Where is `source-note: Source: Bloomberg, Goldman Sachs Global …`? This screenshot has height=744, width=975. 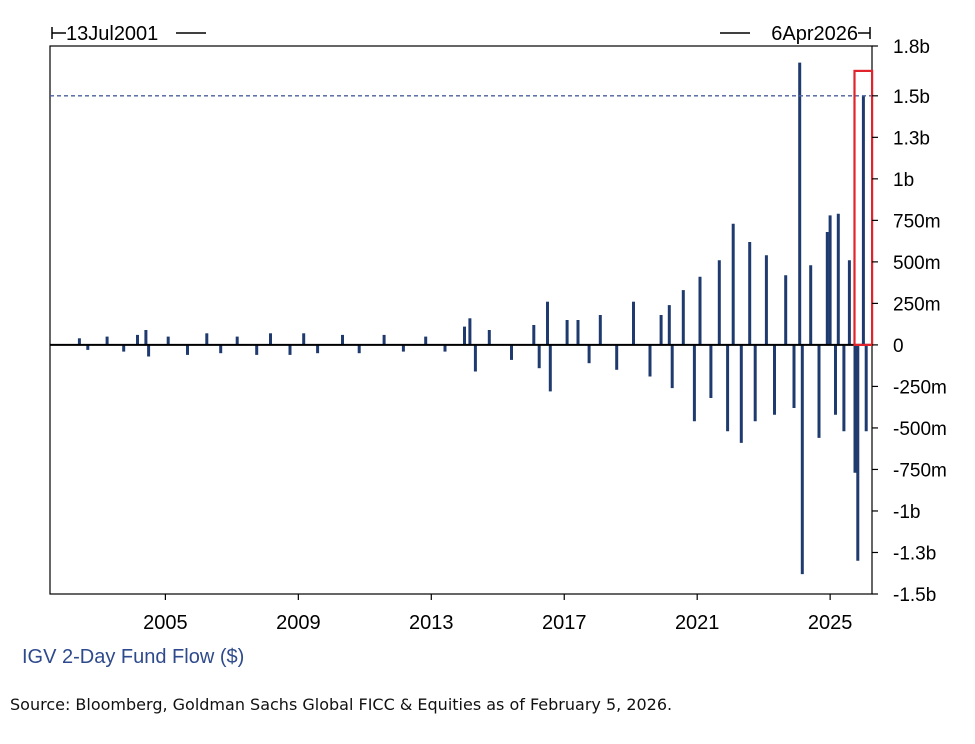 source-note: Source: Bloomberg, Goldman Sachs Global … is located at coordinates (341, 704).